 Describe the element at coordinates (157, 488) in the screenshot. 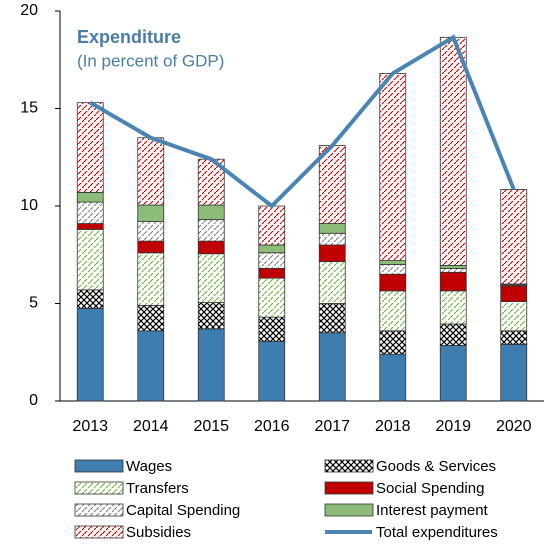

I see `legend-label: Transfers` at that location.